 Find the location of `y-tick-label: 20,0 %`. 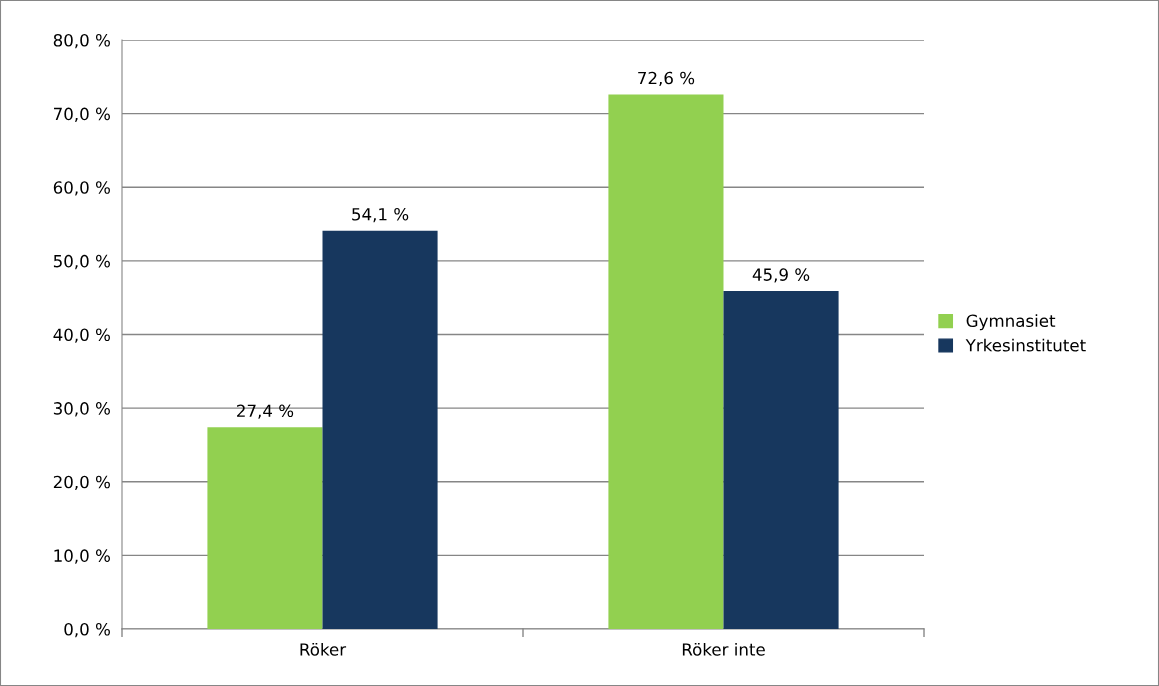

y-tick-label: 20,0 % is located at coordinates (81, 483).